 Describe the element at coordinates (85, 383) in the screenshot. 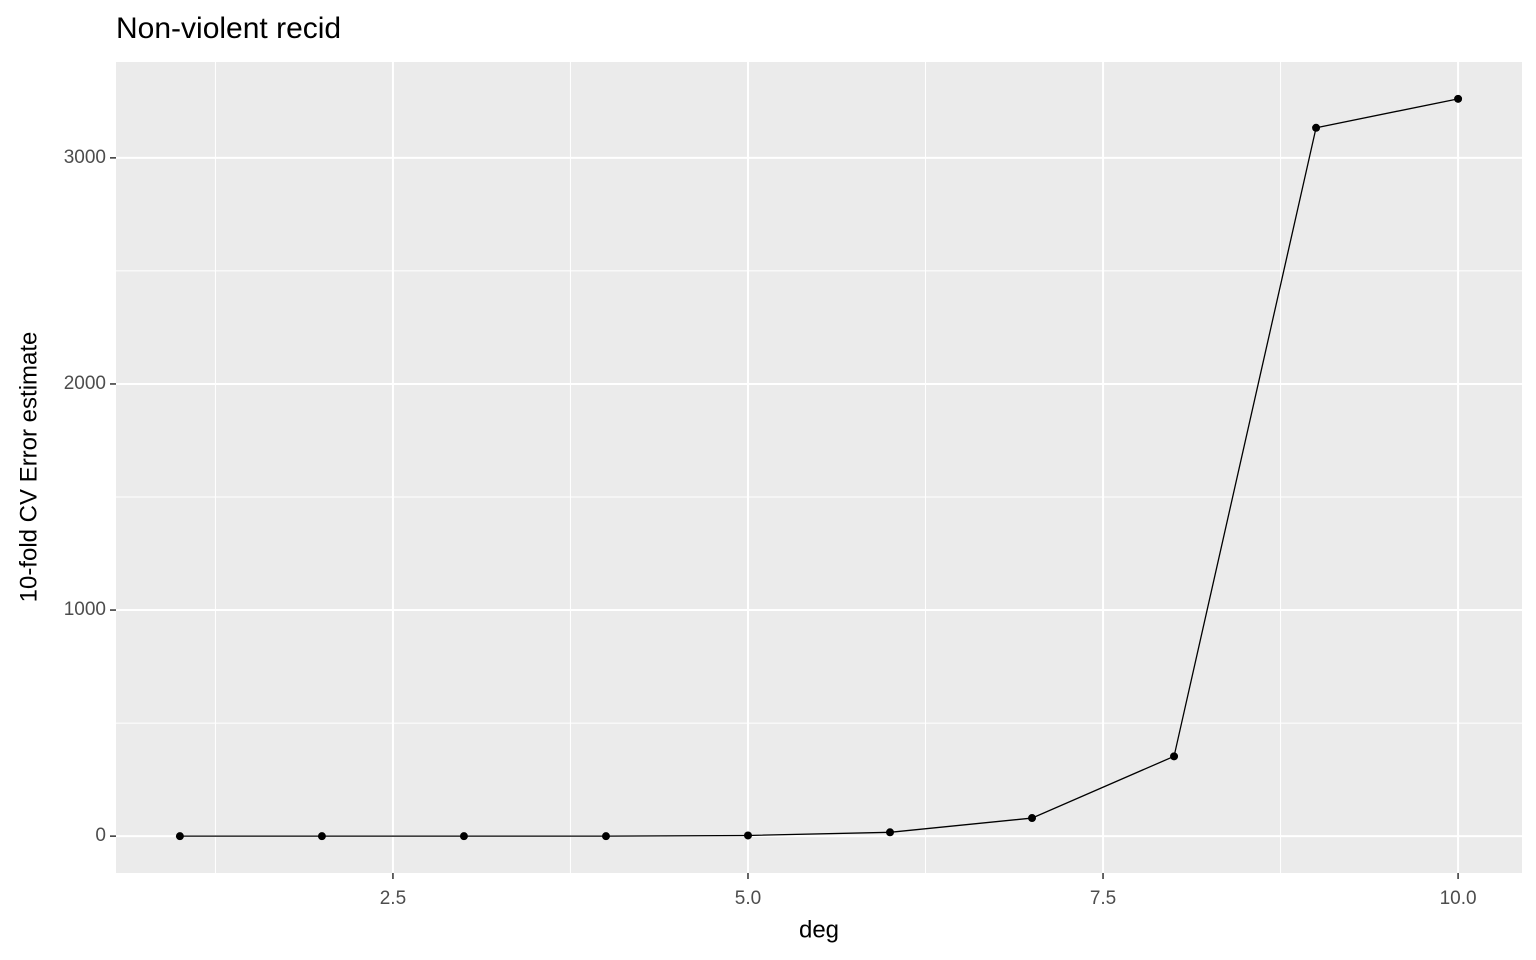

I see `y-tick-label: 2000` at that location.